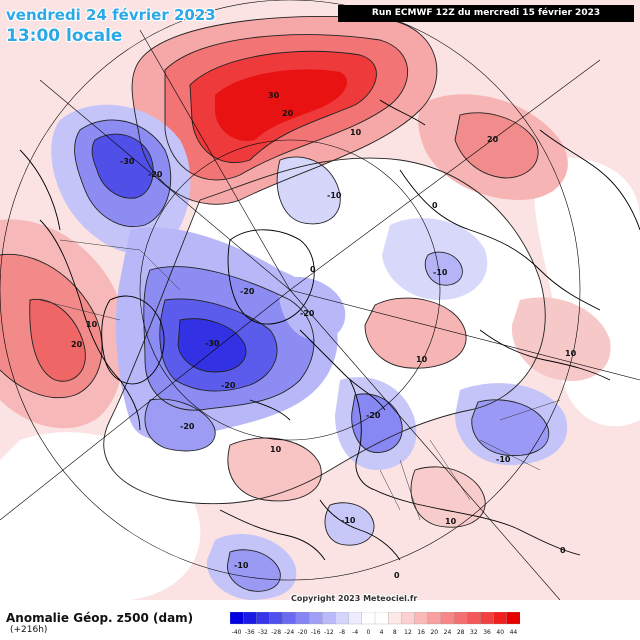  Describe the element at coordinates (100, 516) in the screenshot. I see `neutral-zone-atlantic` at that location.